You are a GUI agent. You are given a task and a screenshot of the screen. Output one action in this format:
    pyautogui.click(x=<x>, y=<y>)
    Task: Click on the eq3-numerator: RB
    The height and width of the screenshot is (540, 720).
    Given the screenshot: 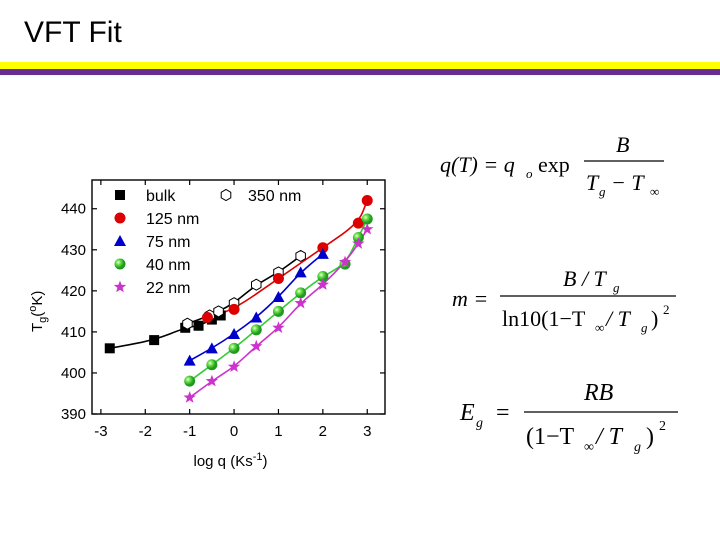 What is the action you would take?
    pyautogui.click(x=598, y=393)
    